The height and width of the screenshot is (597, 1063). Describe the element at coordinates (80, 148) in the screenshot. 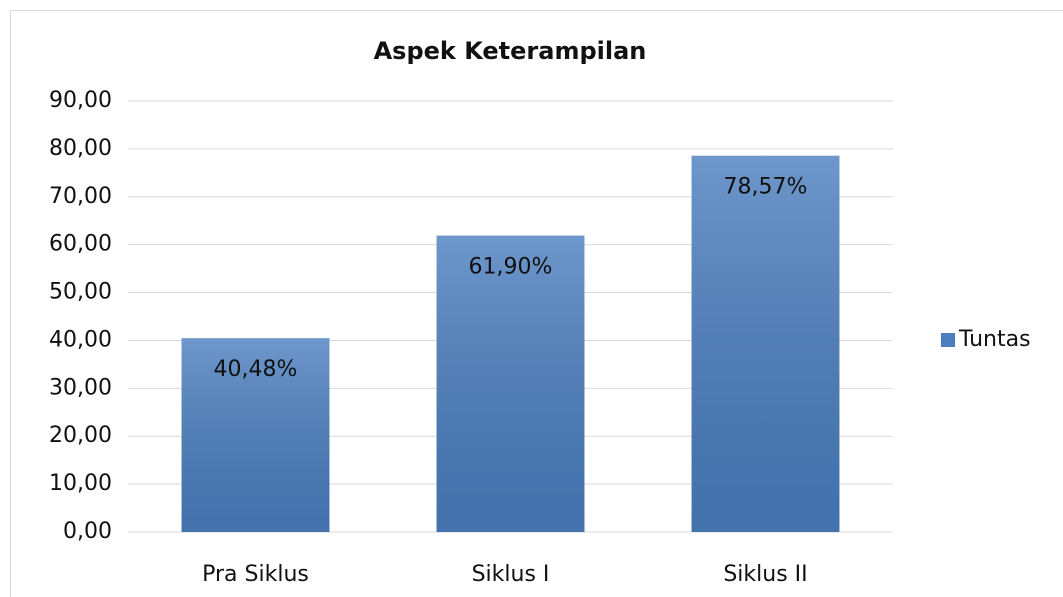

I see `y-tick-label: 80,00` at that location.